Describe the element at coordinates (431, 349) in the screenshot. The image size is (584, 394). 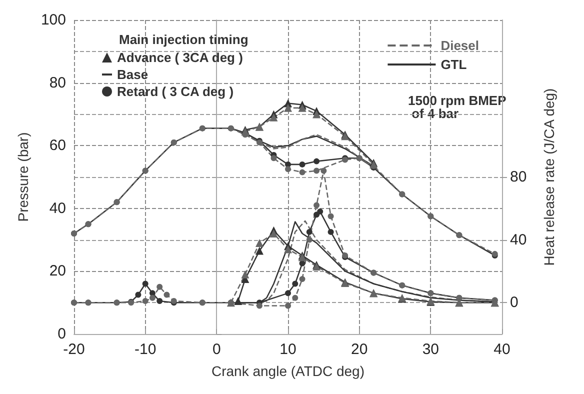
I see `x-tick-label: 30` at that location.